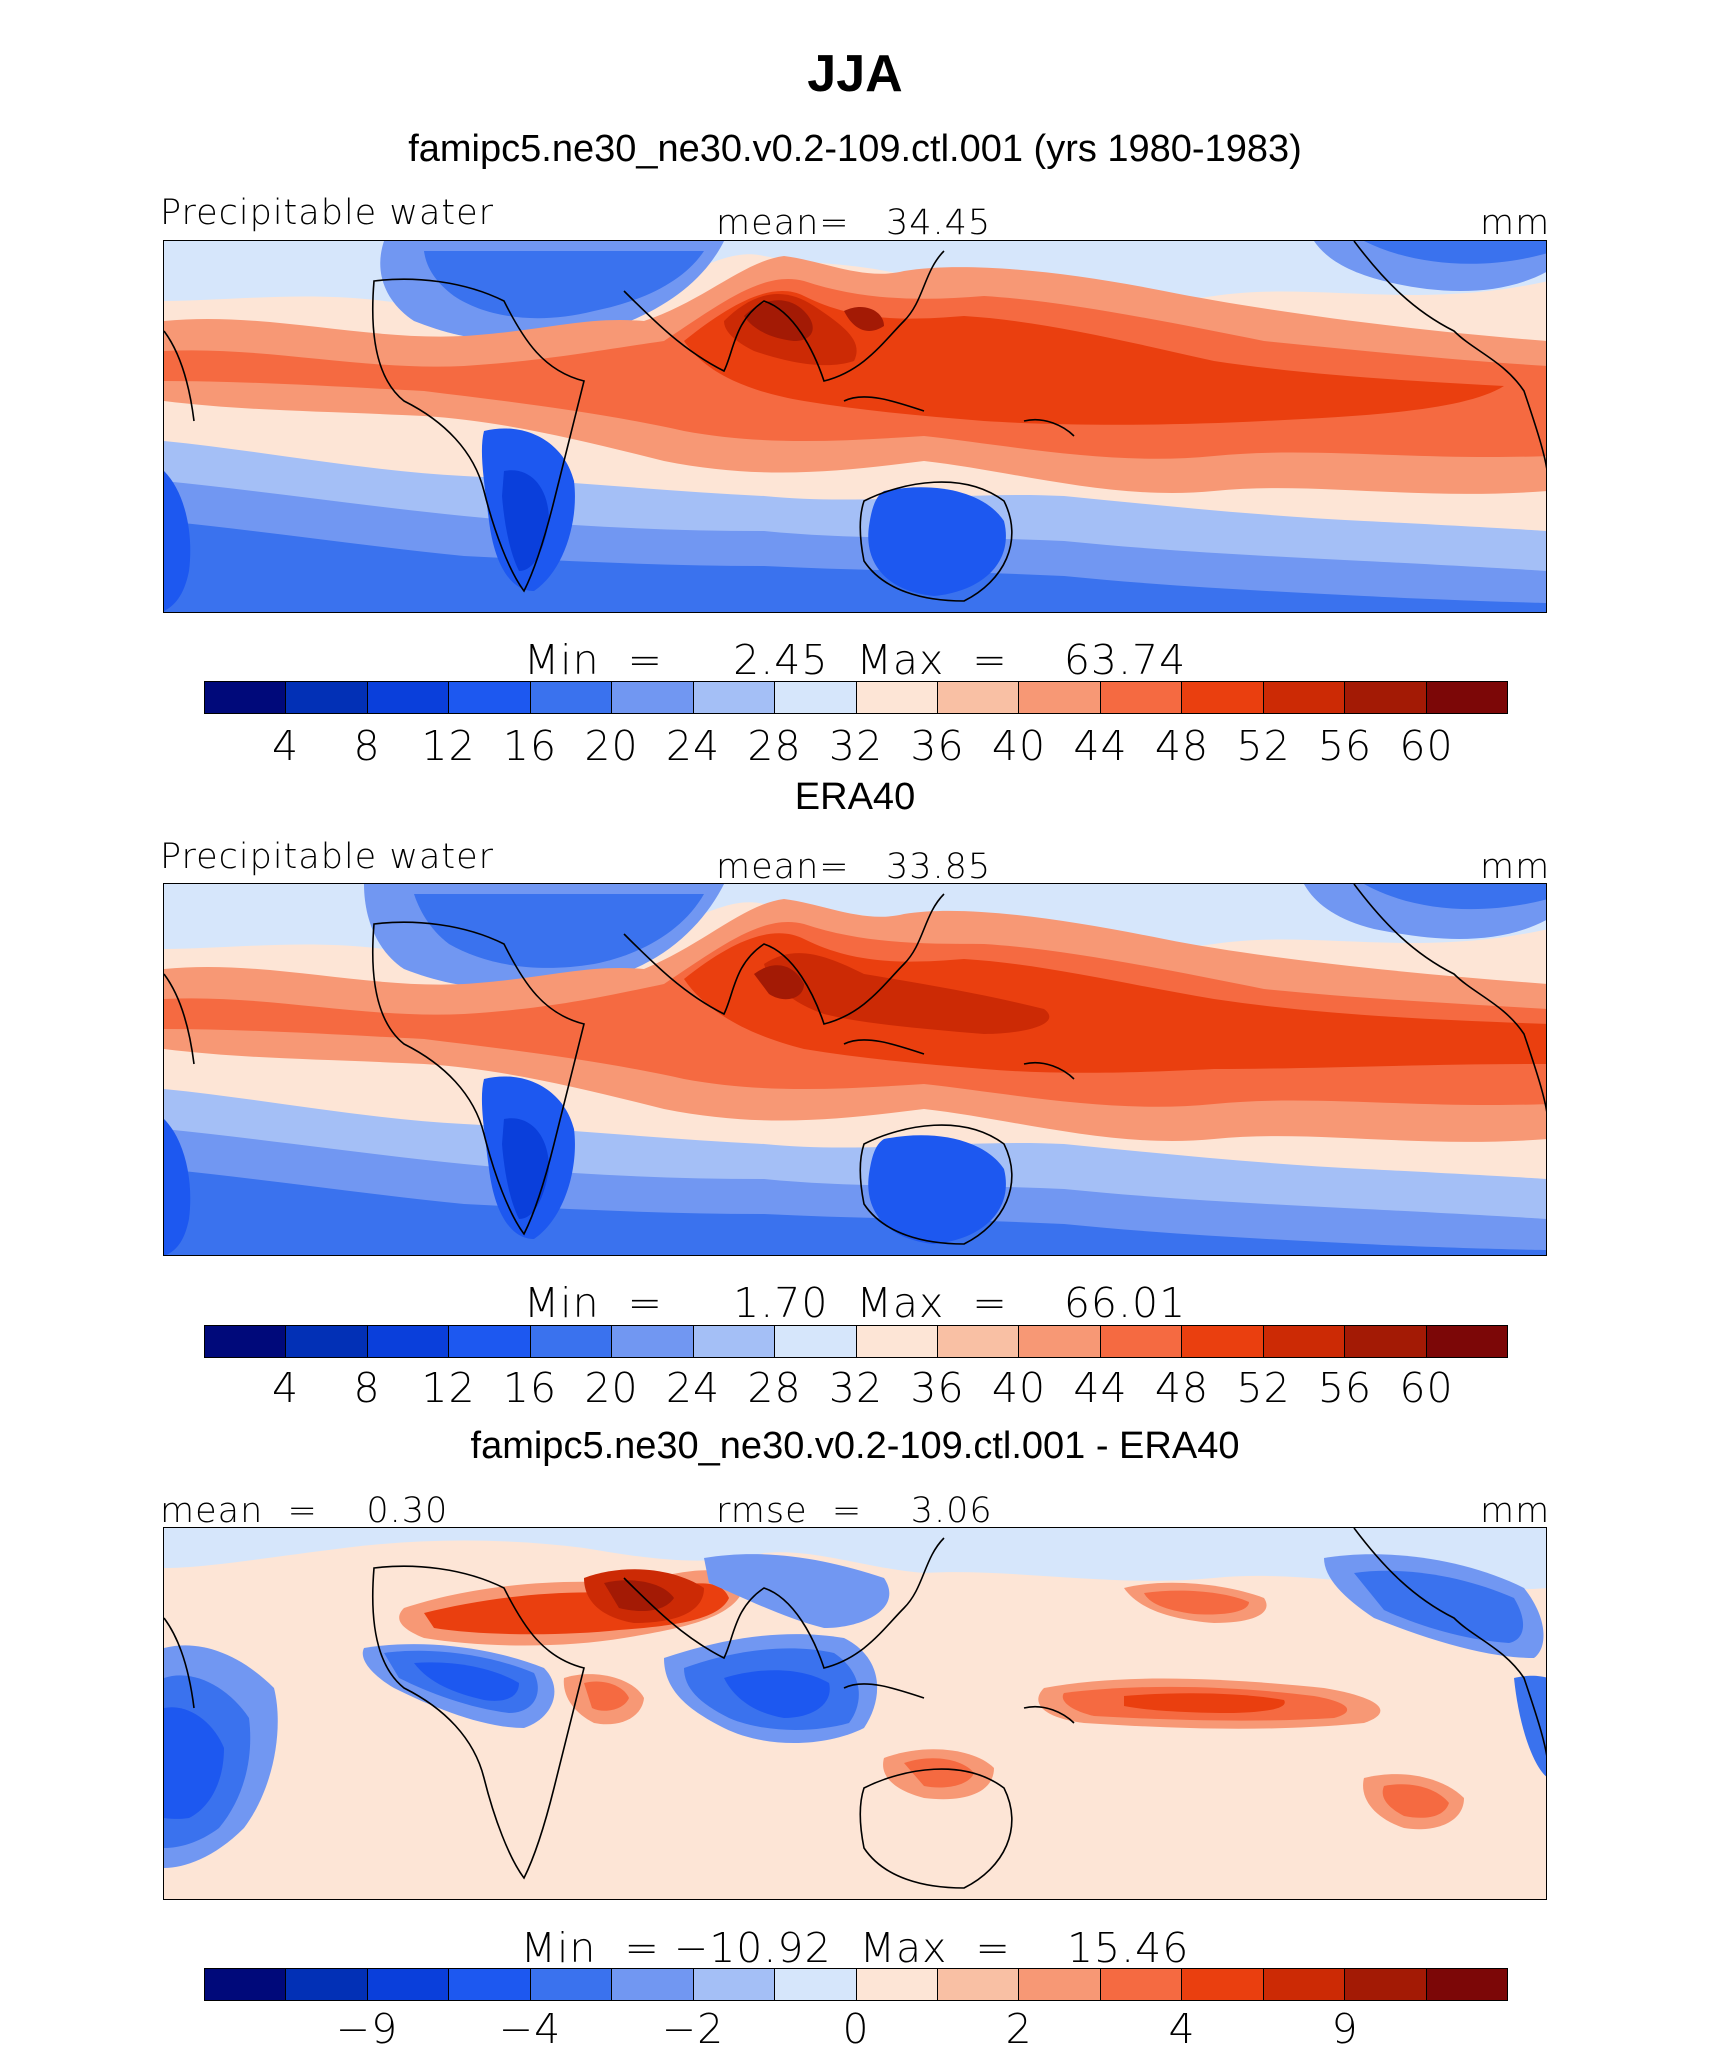  Describe the element at coordinates (1515, 1511) in the screenshot. I see `panel-3-unit-label: mm` at that location.